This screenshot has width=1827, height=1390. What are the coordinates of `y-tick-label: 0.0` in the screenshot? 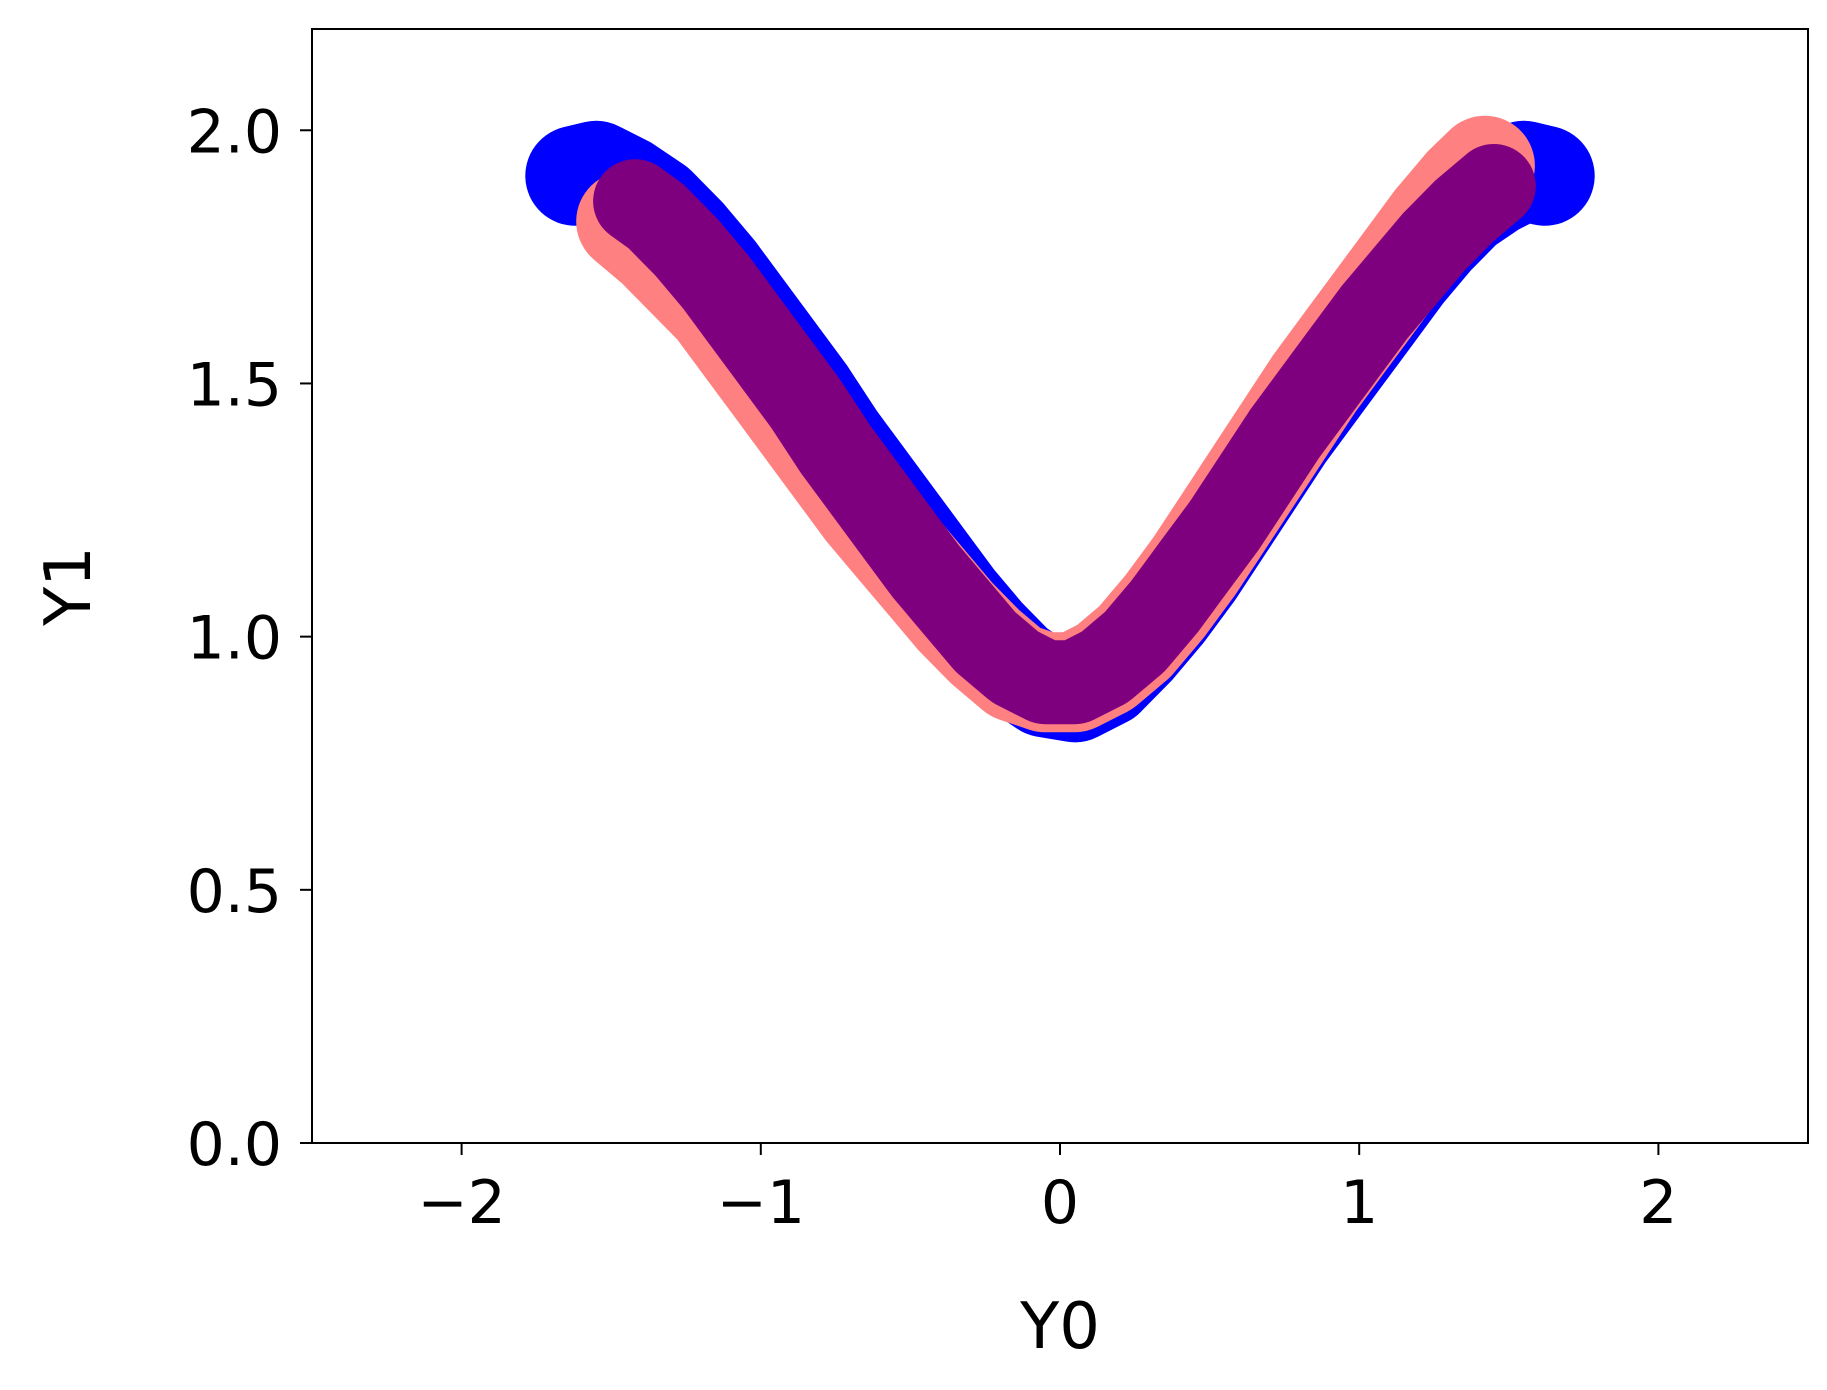 It's located at (234, 1145).